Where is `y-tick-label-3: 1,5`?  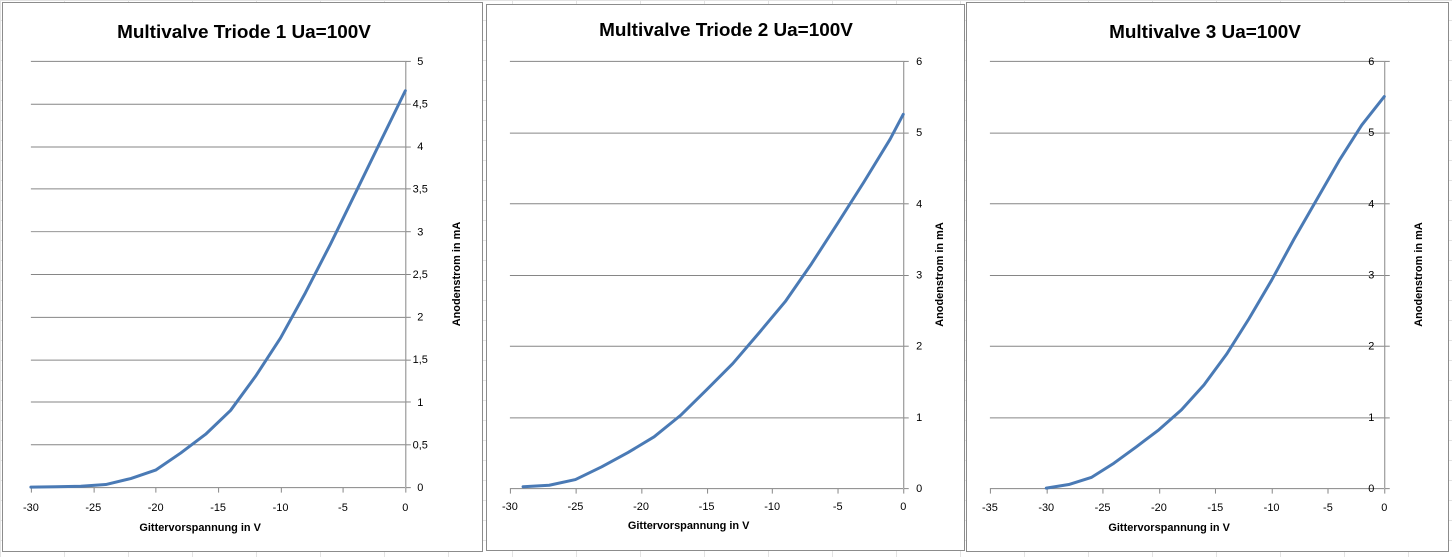 y-tick-label-3: 1,5 is located at coordinates (420, 360).